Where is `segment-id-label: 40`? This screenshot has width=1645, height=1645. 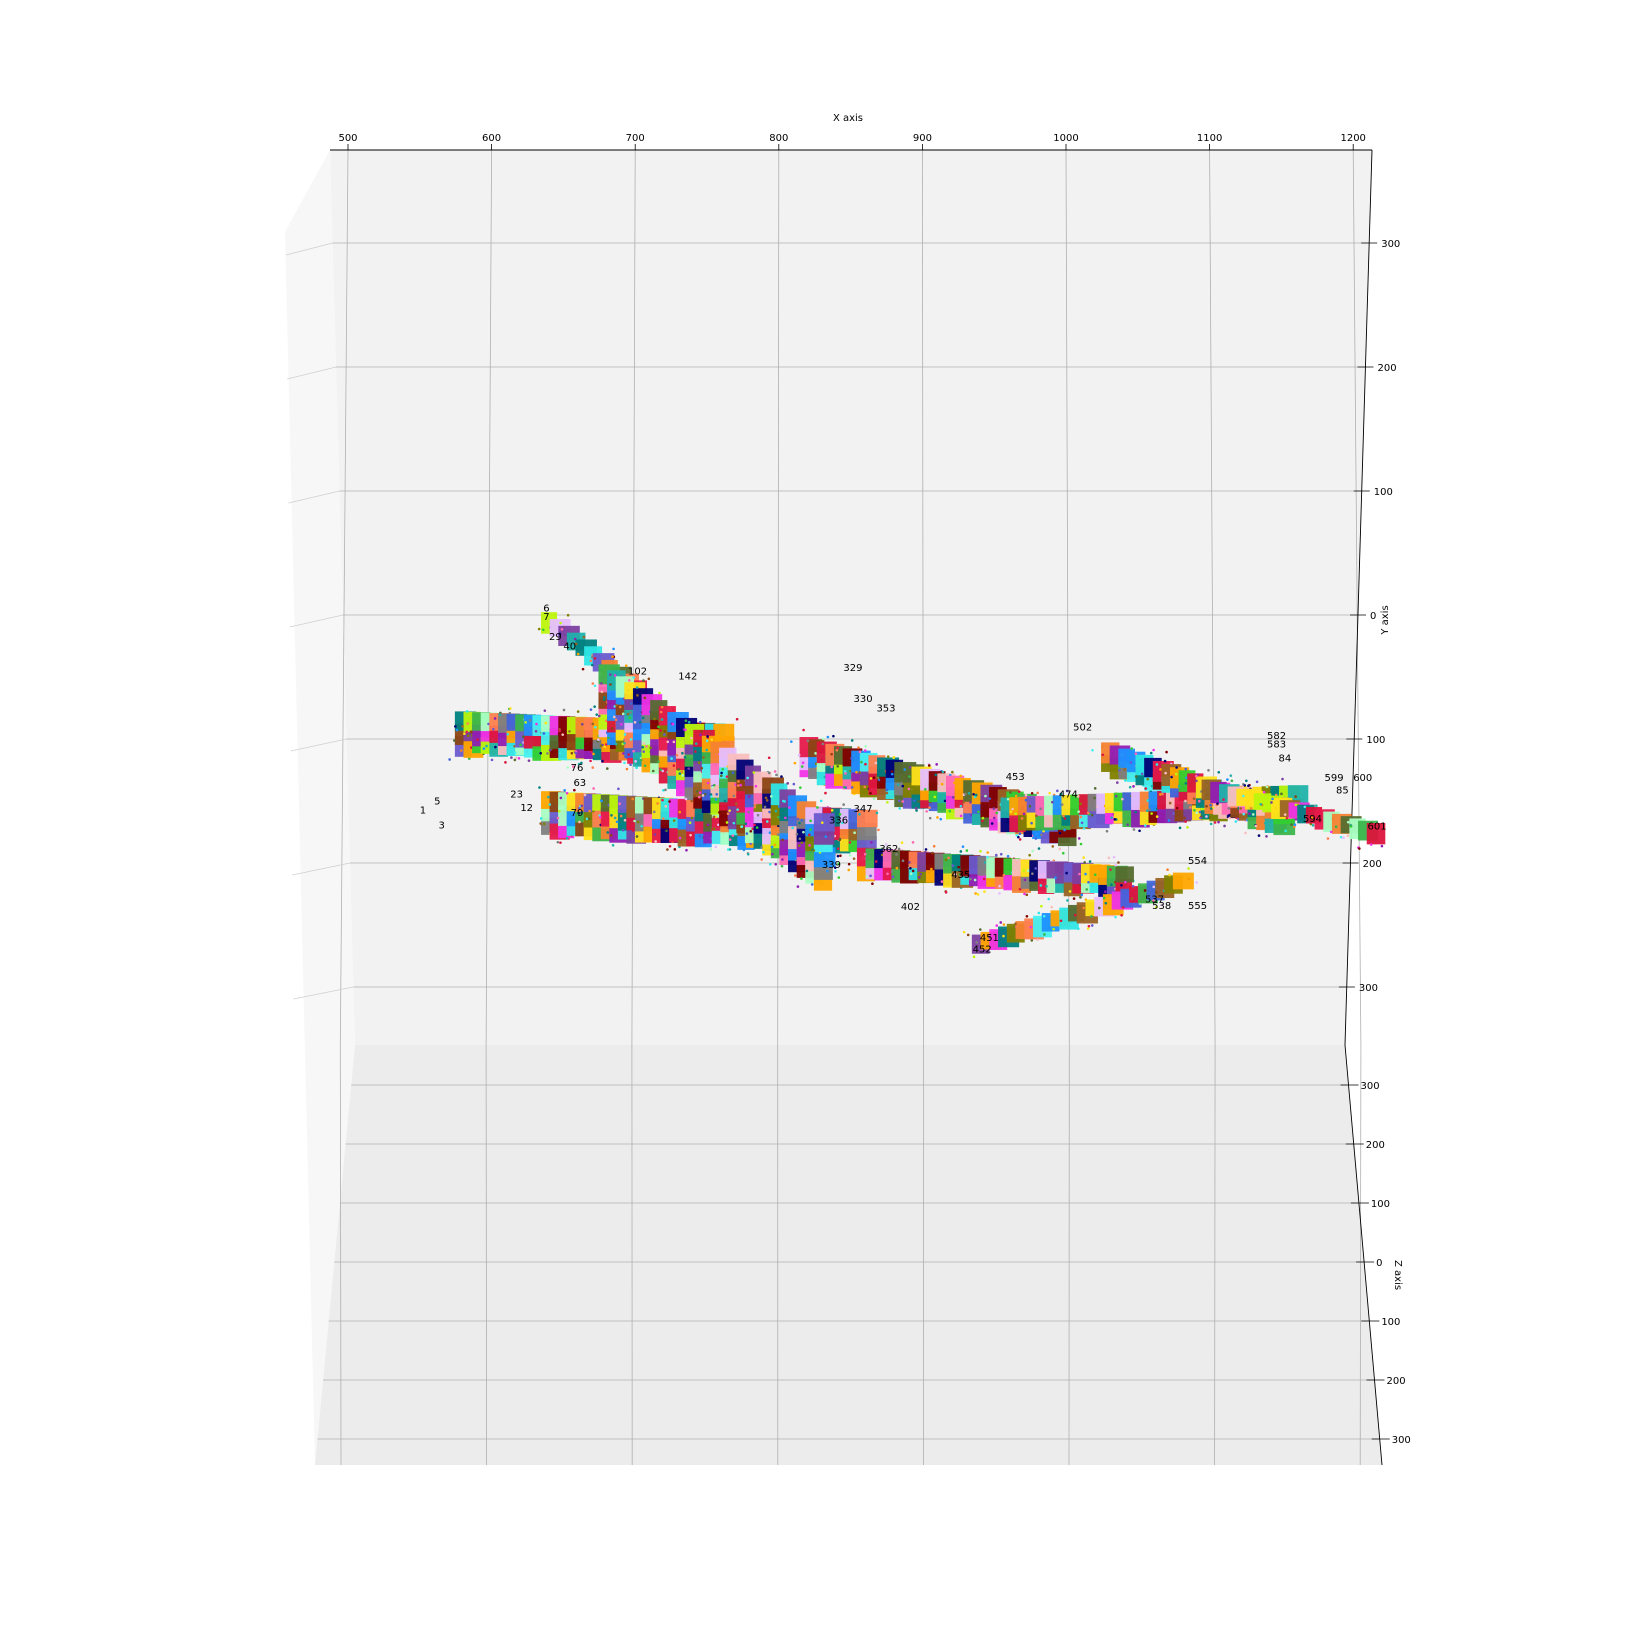 segment-id-label: 40 is located at coordinates (569, 647).